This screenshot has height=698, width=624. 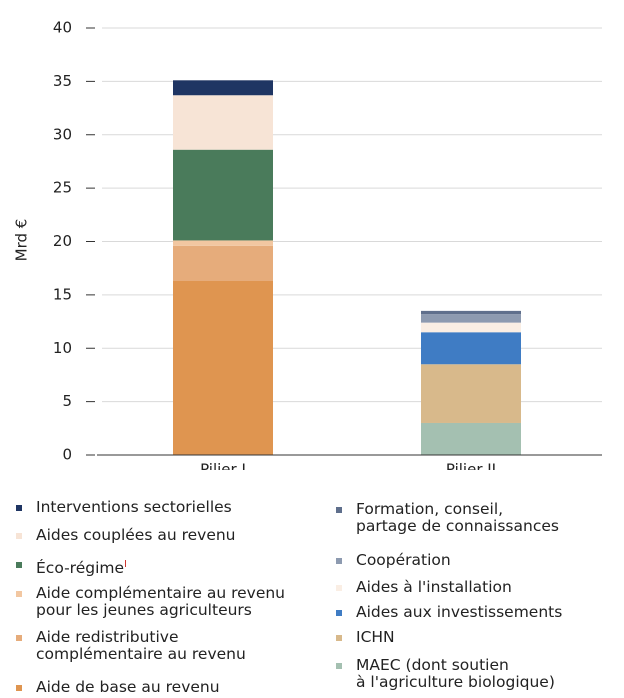 What do you see at coordinates (62, 241) in the screenshot?
I see `y-tick-label: 20` at bounding box center [62, 241].